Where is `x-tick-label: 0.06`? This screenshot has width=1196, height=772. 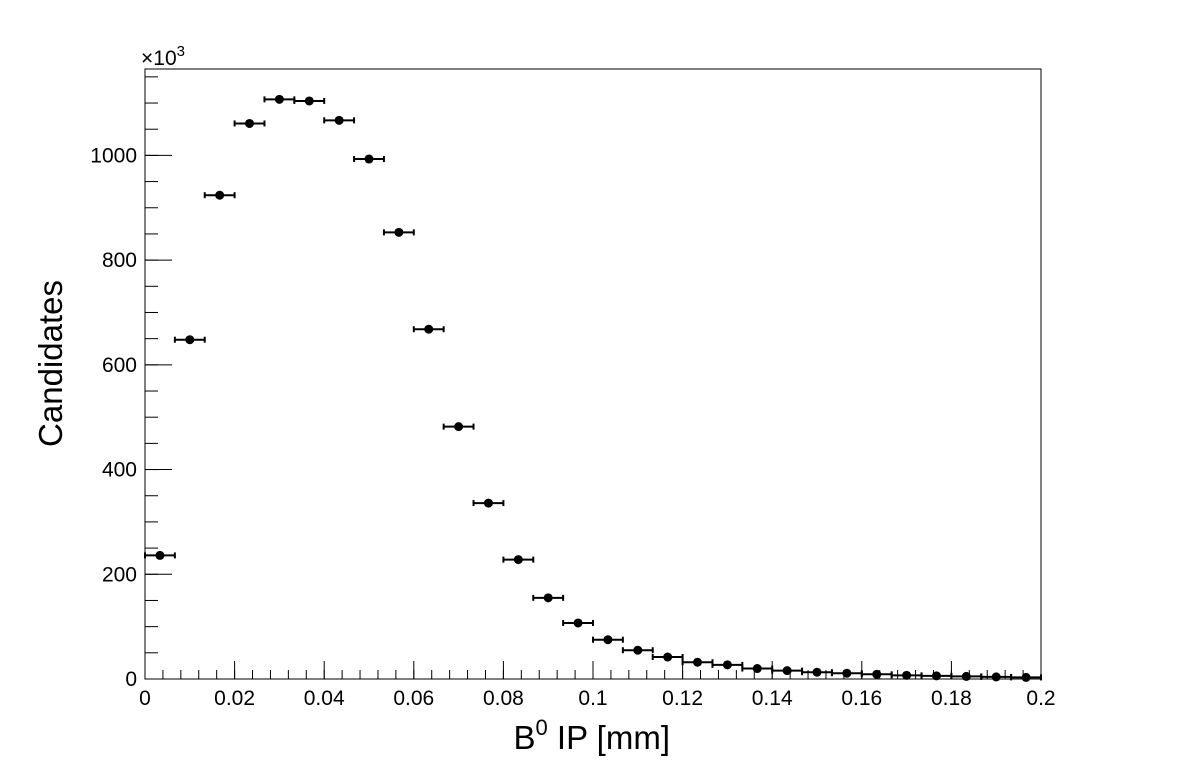
x-tick-label: 0.06 is located at coordinates (413, 698).